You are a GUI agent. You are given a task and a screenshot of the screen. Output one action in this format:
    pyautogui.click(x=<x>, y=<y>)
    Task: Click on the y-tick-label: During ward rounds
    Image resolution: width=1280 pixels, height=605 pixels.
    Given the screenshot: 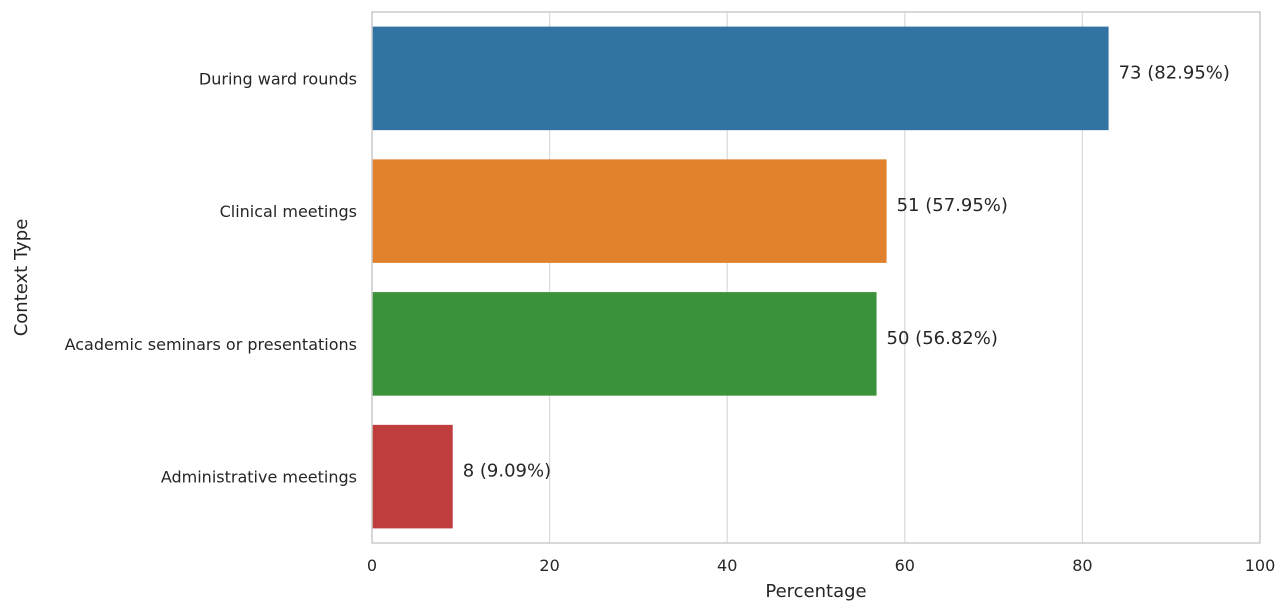 What is the action you would take?
    pyautogui.click(x=278, y=78)
    